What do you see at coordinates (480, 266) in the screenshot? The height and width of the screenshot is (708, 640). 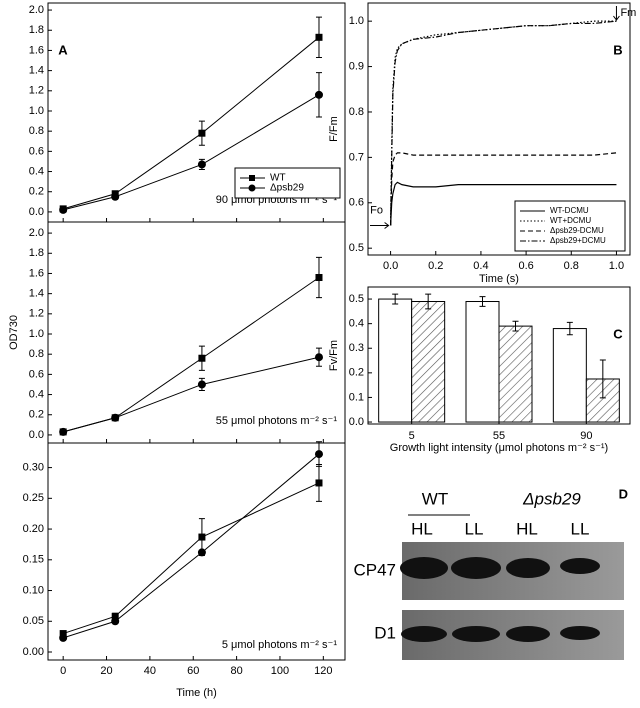 I see `x-tick-label: 0.4` at bounding box center [480, 266].